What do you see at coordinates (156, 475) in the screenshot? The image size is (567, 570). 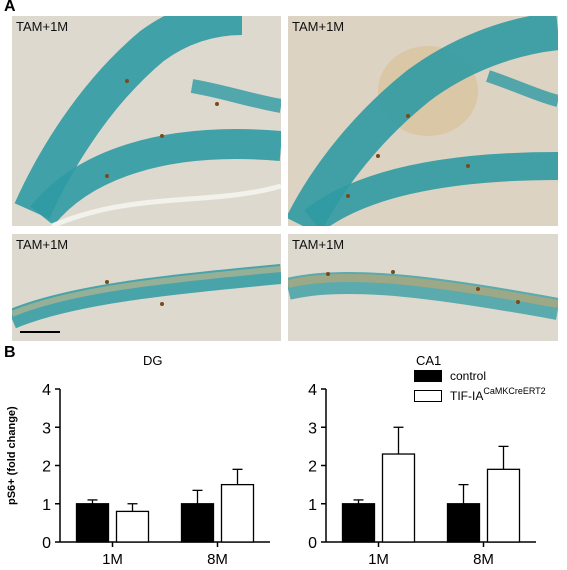 I see `chart-dg: 0 1 2 3 4 1M 8M` at bounding box center [156, 475].